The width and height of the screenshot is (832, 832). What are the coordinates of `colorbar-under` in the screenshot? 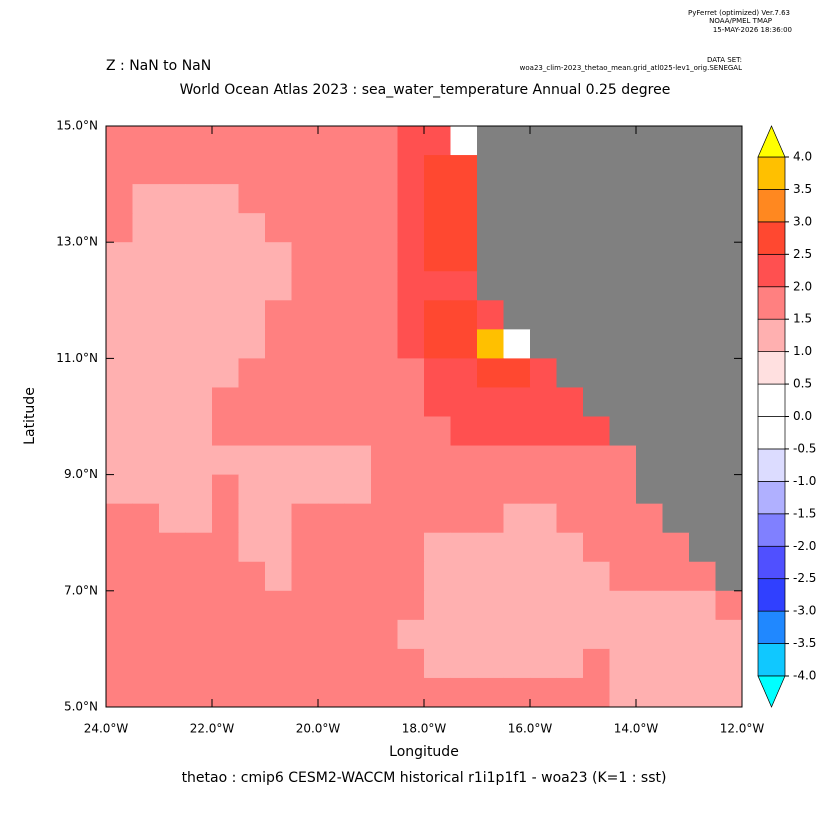 It's located at (771, 691).